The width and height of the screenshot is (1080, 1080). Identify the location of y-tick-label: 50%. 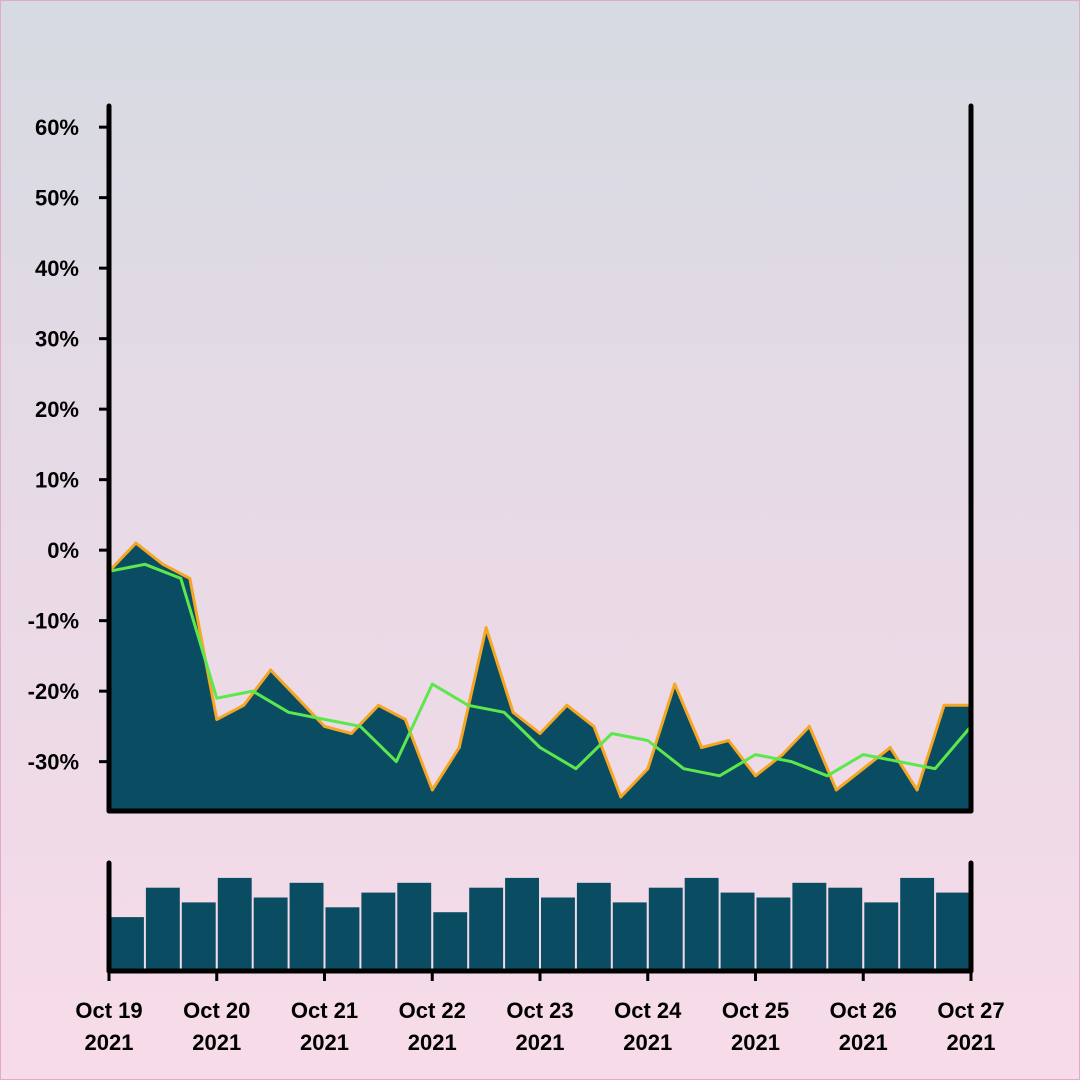
(57, 198).